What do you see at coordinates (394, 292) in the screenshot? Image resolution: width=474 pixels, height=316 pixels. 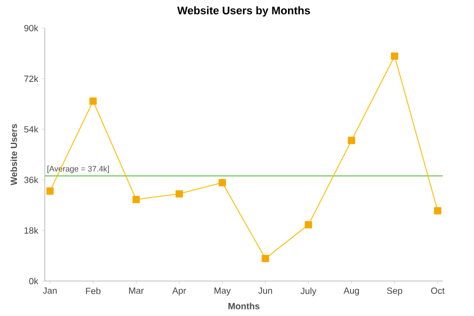 I see `x-tick-label: Sep` at bounding box center [394, 292].